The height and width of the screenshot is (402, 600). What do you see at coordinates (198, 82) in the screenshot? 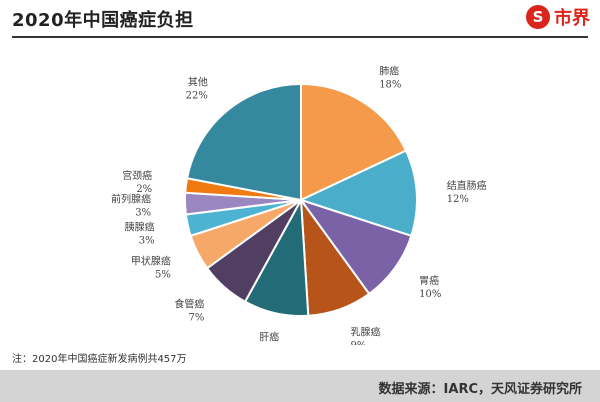
I see `slice-label: 其他` at bounding box center [198, 82].